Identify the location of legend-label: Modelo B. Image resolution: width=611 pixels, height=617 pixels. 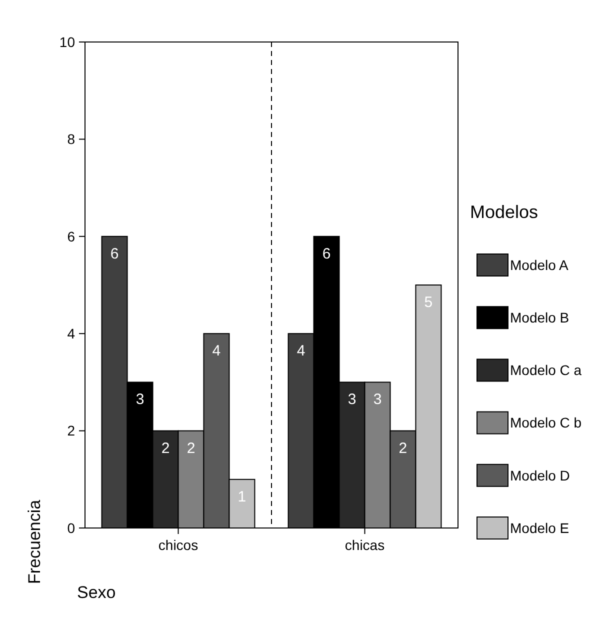
(540, 318).